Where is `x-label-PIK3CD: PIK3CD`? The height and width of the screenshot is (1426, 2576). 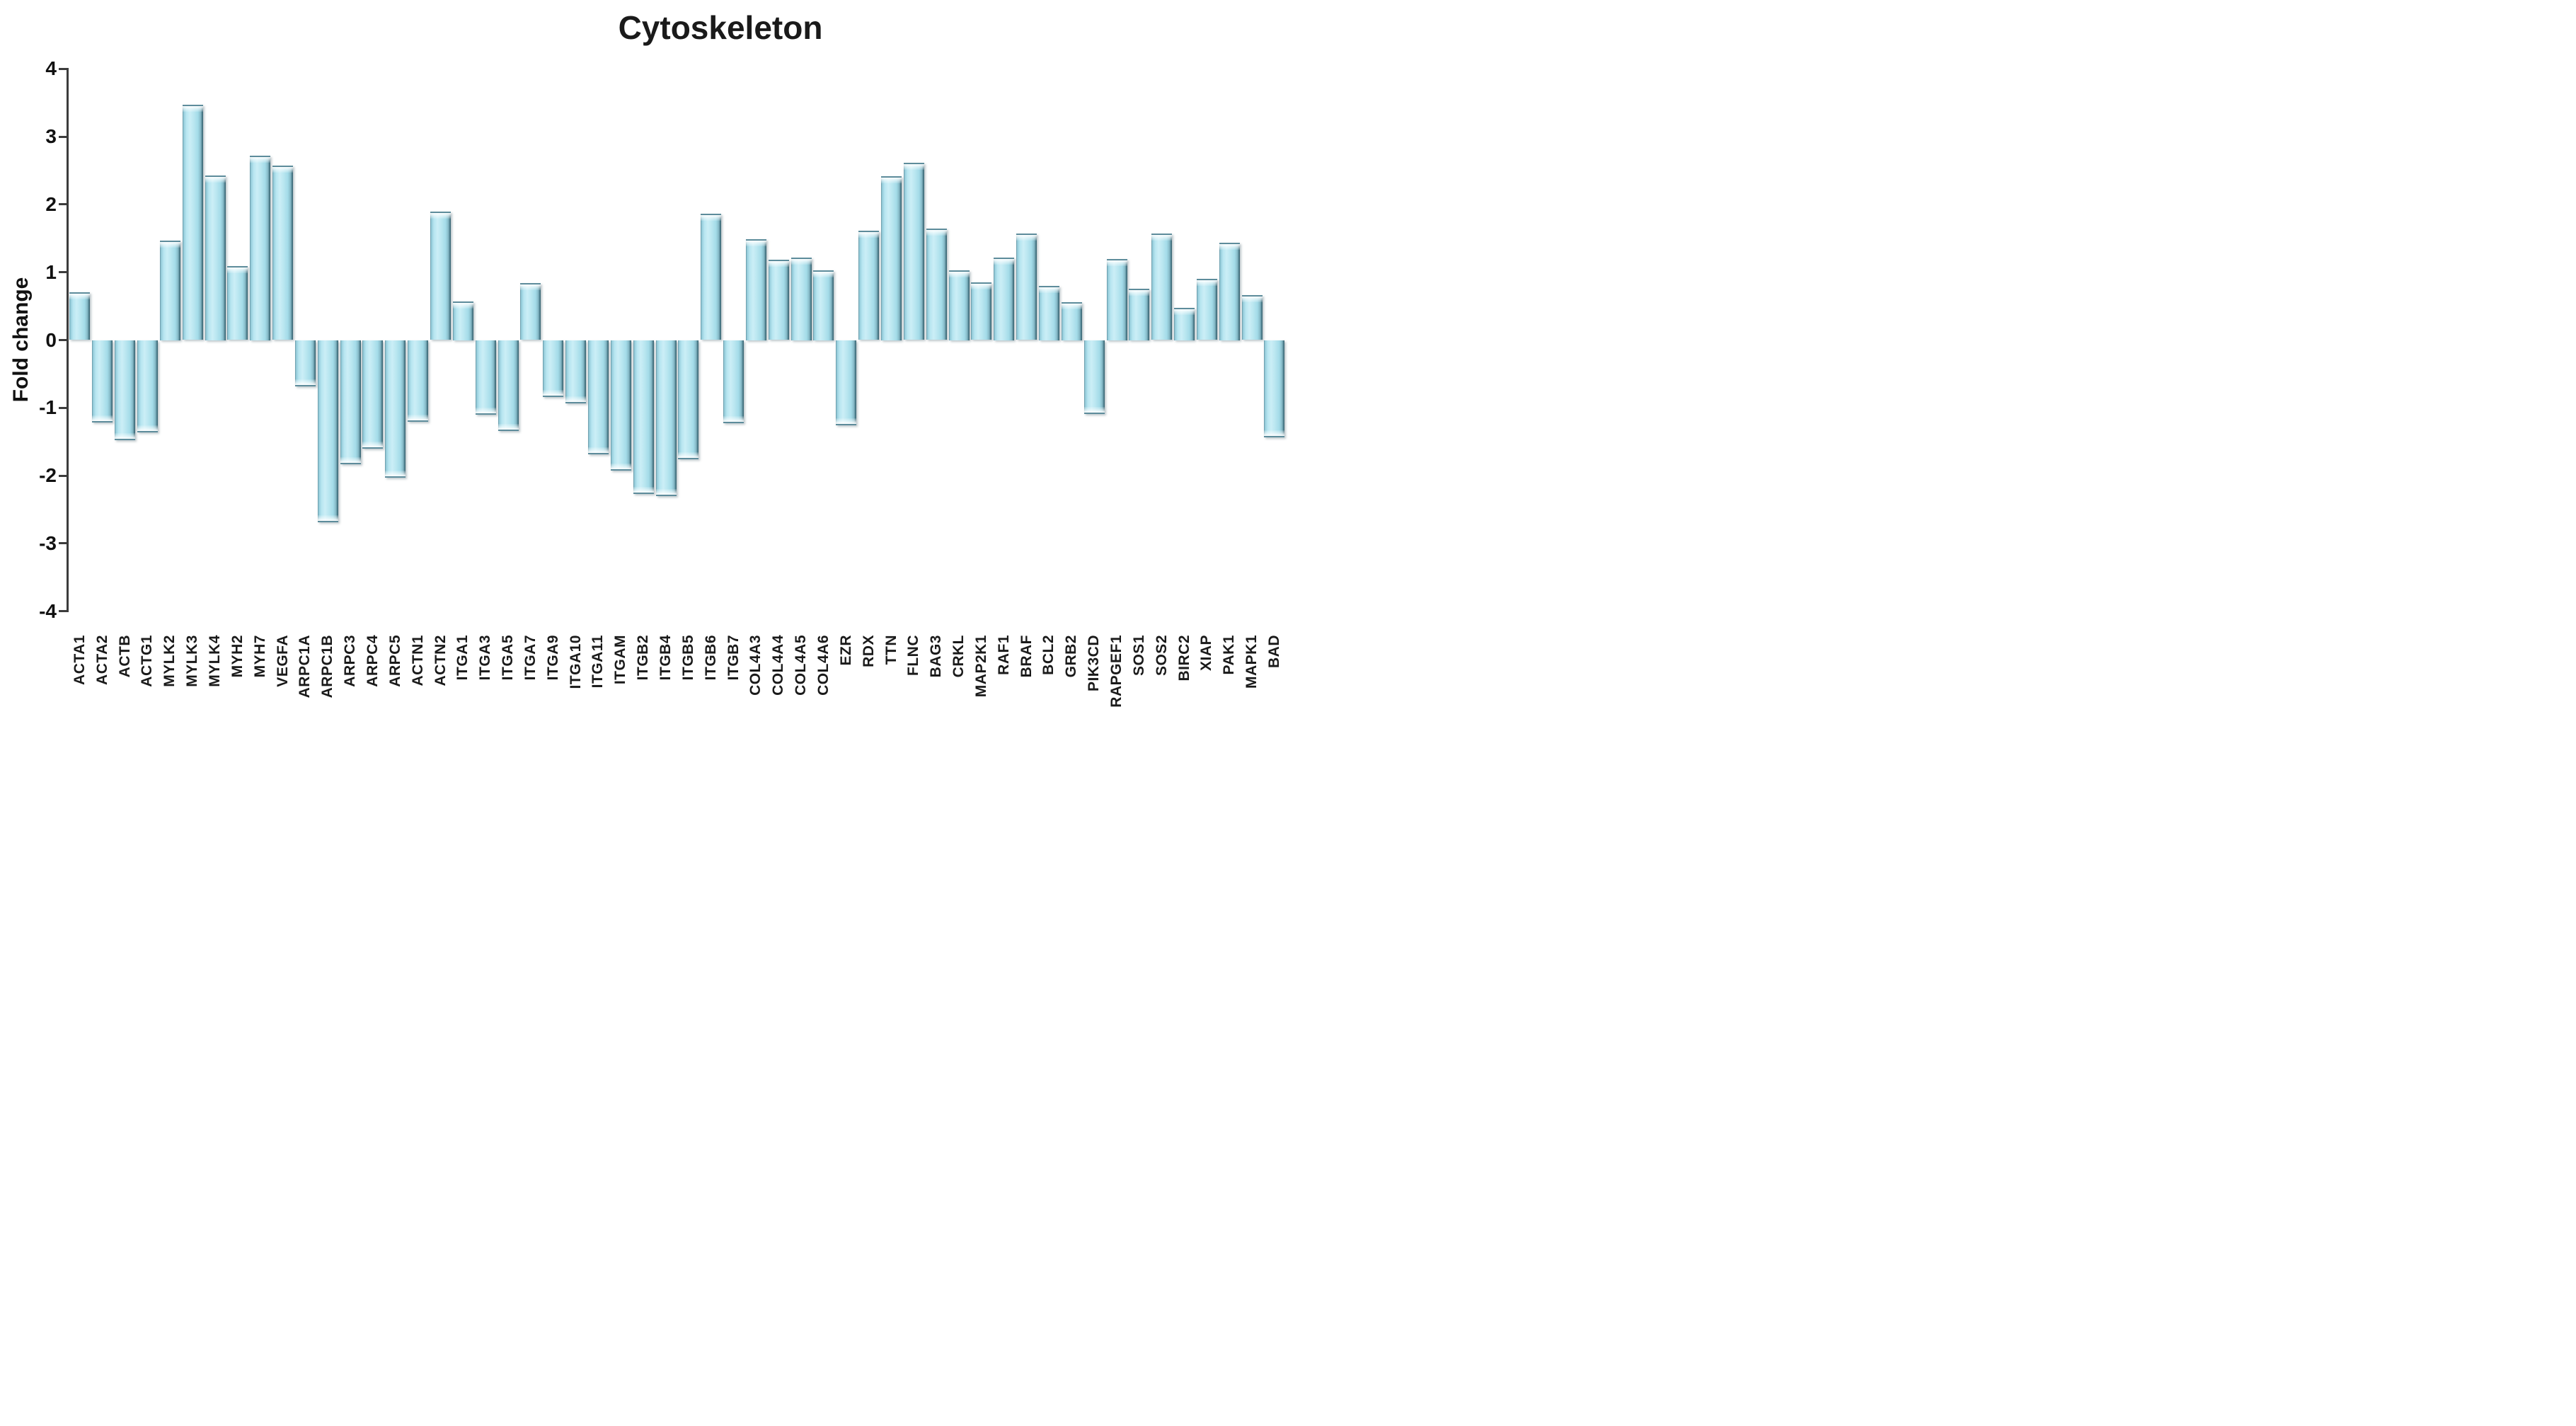 x-label-PIK3CD: PIK3CD is located at coordinates (1094, 664).